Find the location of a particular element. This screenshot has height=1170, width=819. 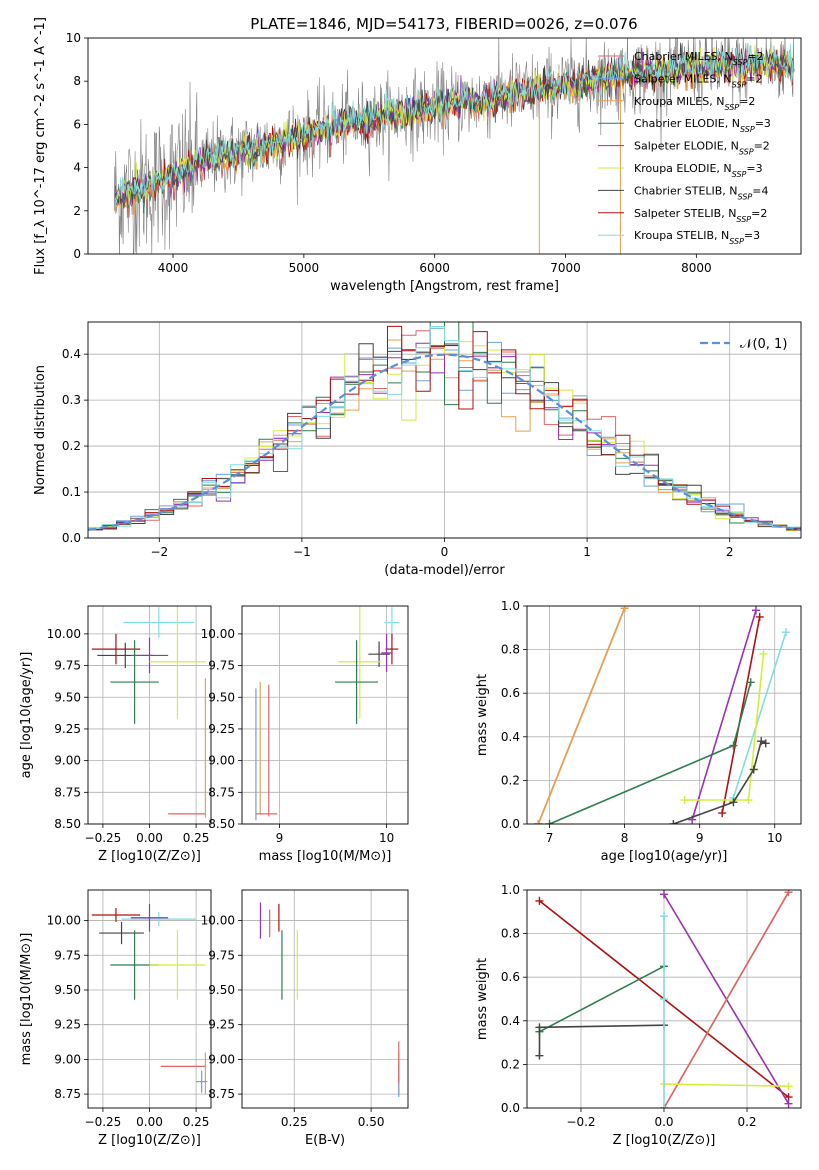

y-axis-label: mass weight is located at coordinates (482, 999).